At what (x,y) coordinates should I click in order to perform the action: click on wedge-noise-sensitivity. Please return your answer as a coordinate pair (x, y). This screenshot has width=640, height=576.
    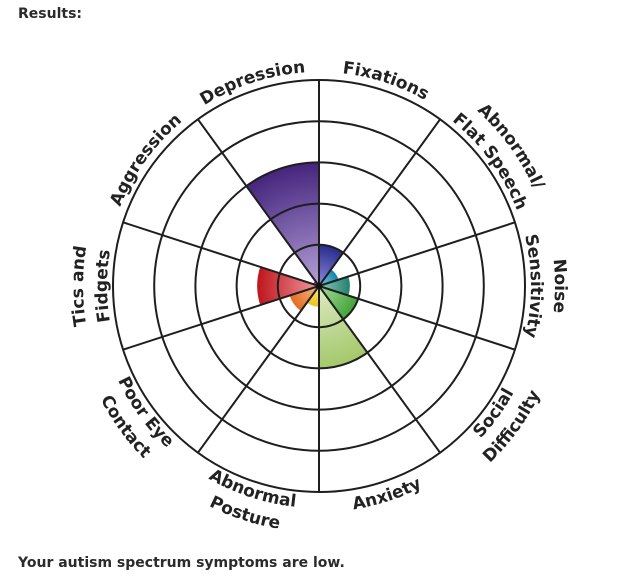
    Looking at the image, I should click on (334, 286).